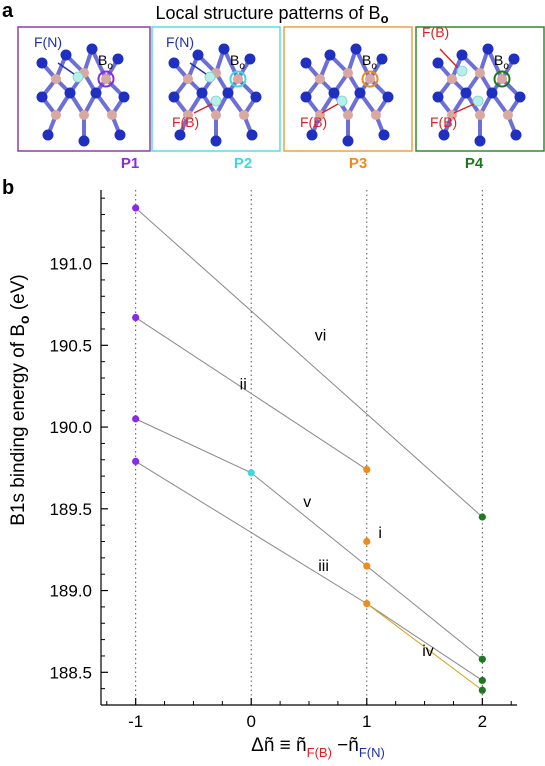  I want to click on series-label-i: i, so click(380, 533).